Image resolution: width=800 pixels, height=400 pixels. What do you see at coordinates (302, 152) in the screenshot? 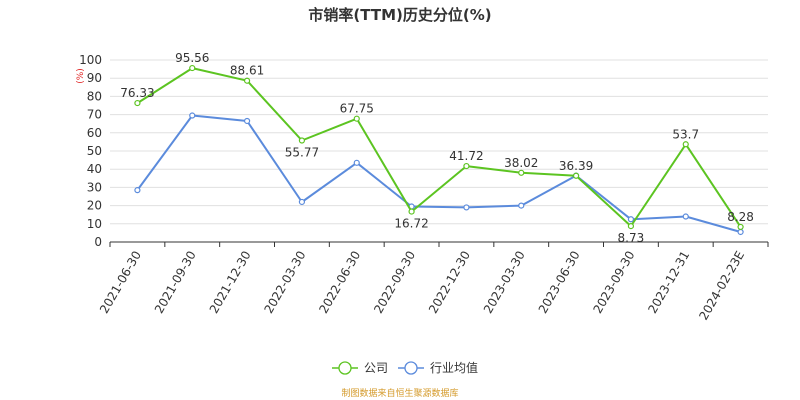
I see `data-label-company: 55.77` at bounding box center [302, 152].